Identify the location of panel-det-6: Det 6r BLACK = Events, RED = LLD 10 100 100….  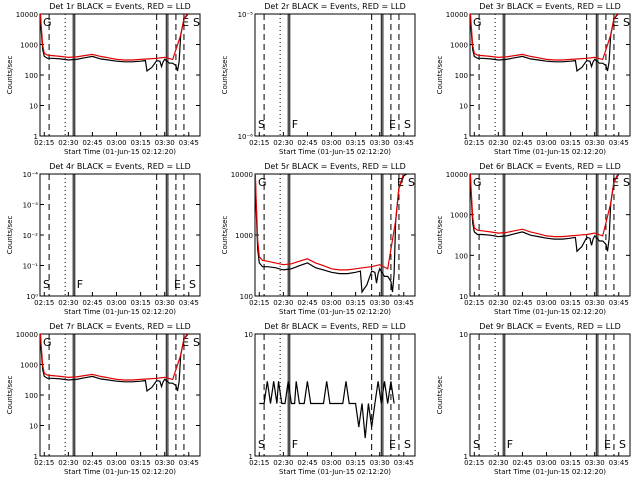
(533, 239).